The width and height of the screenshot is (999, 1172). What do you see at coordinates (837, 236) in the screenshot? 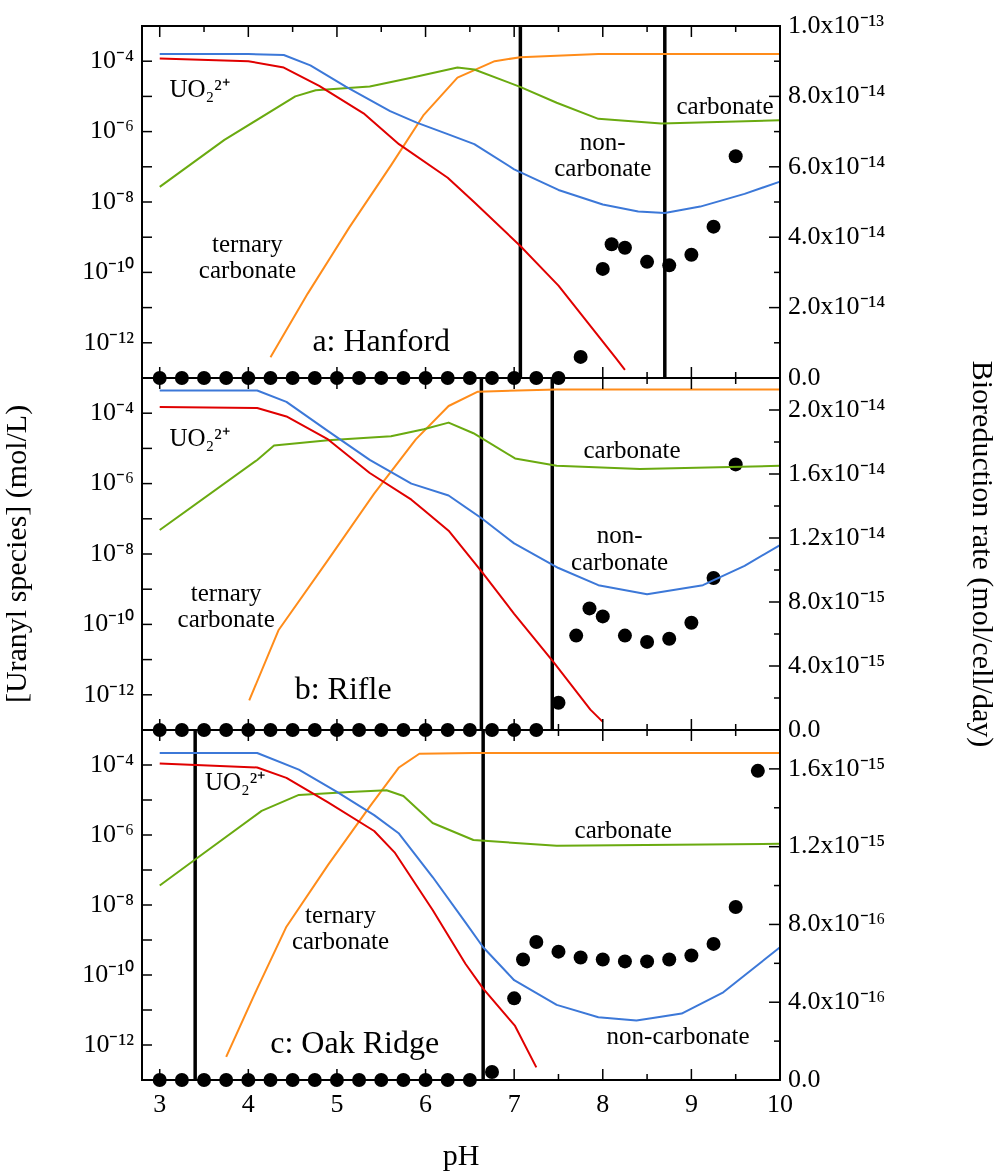
I see `y2-tick-label: 4.0x10⁻¹⁴` at bounding box center [837, 236].